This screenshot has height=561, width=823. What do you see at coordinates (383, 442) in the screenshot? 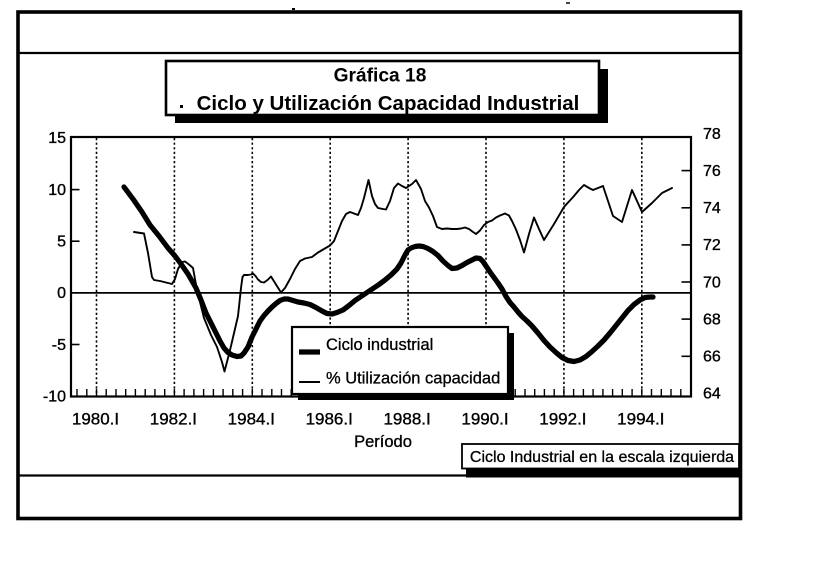
I see `svg-text: Período` at bounding box center [383, 442].